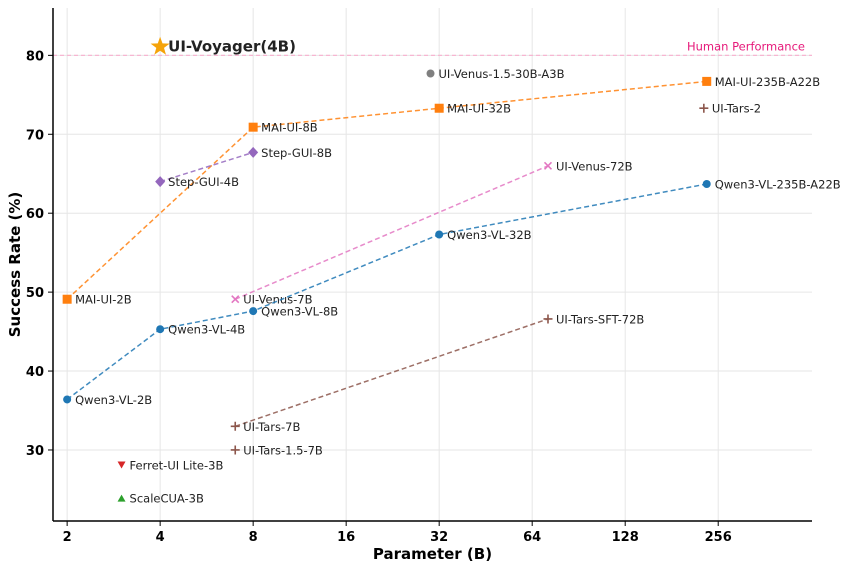 Image resolution: width=848 pixels, height=570 pixels. Describe the element at coordinates (113, 400) in the screenshot. I see `point-label: Qwen3-VL-2B` at that location.